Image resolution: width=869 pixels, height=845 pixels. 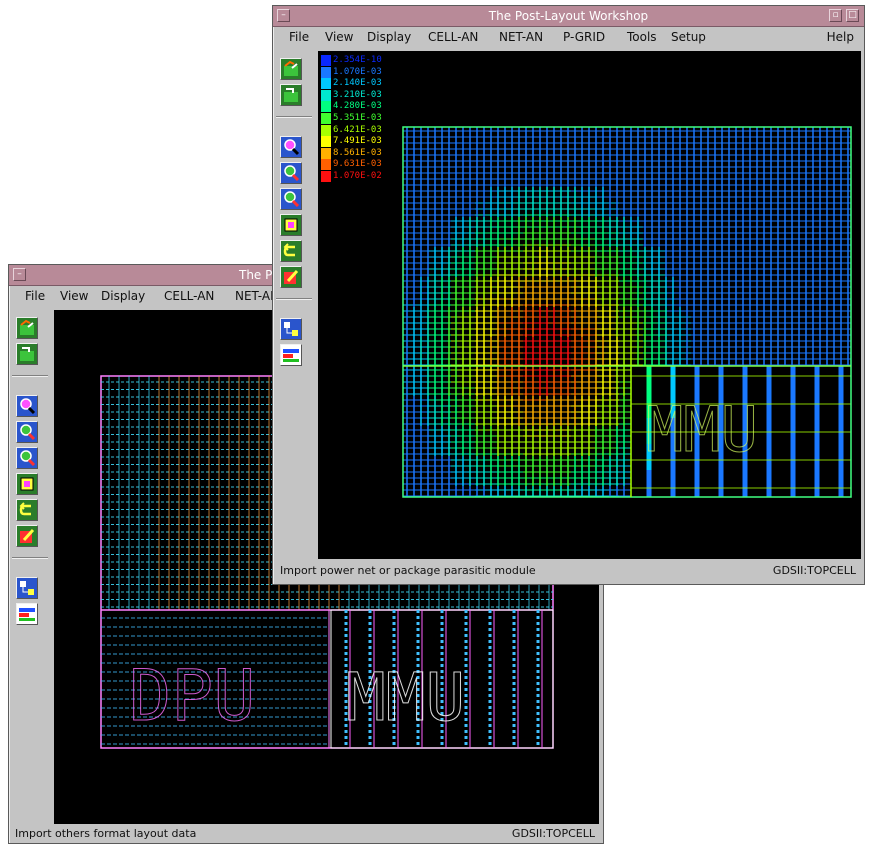 I want to click on legend-label: 4.280E-03, so click(x=357, y=106).